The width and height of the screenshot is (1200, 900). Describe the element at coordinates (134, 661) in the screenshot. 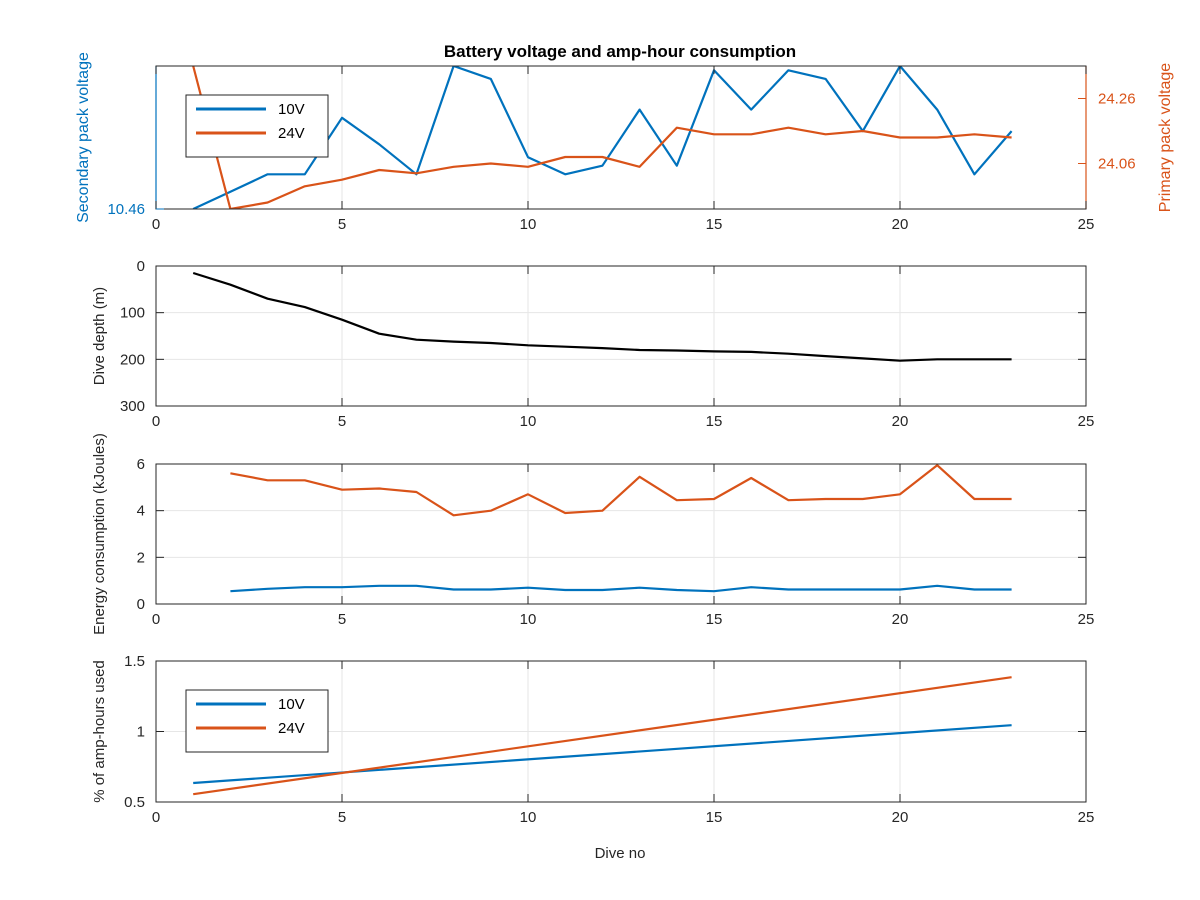

I see `y-tick-label: 1.5` at that location.